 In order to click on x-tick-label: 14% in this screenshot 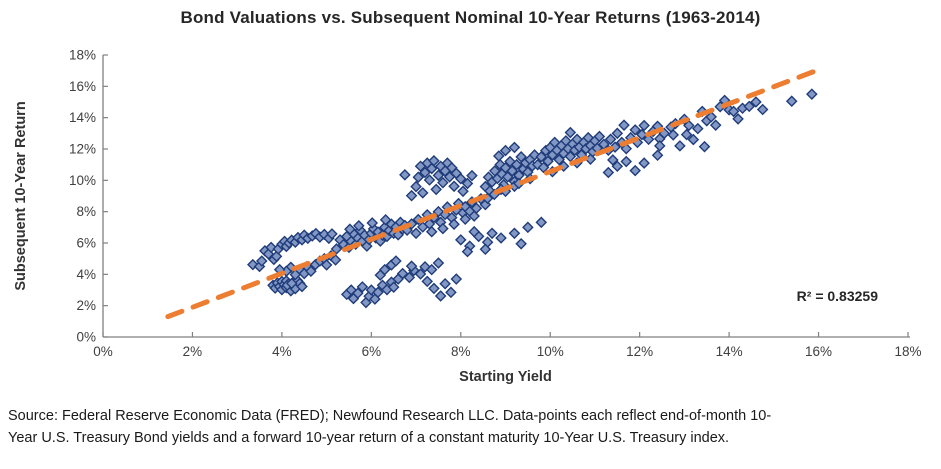, I will do `click(729, 351)`.